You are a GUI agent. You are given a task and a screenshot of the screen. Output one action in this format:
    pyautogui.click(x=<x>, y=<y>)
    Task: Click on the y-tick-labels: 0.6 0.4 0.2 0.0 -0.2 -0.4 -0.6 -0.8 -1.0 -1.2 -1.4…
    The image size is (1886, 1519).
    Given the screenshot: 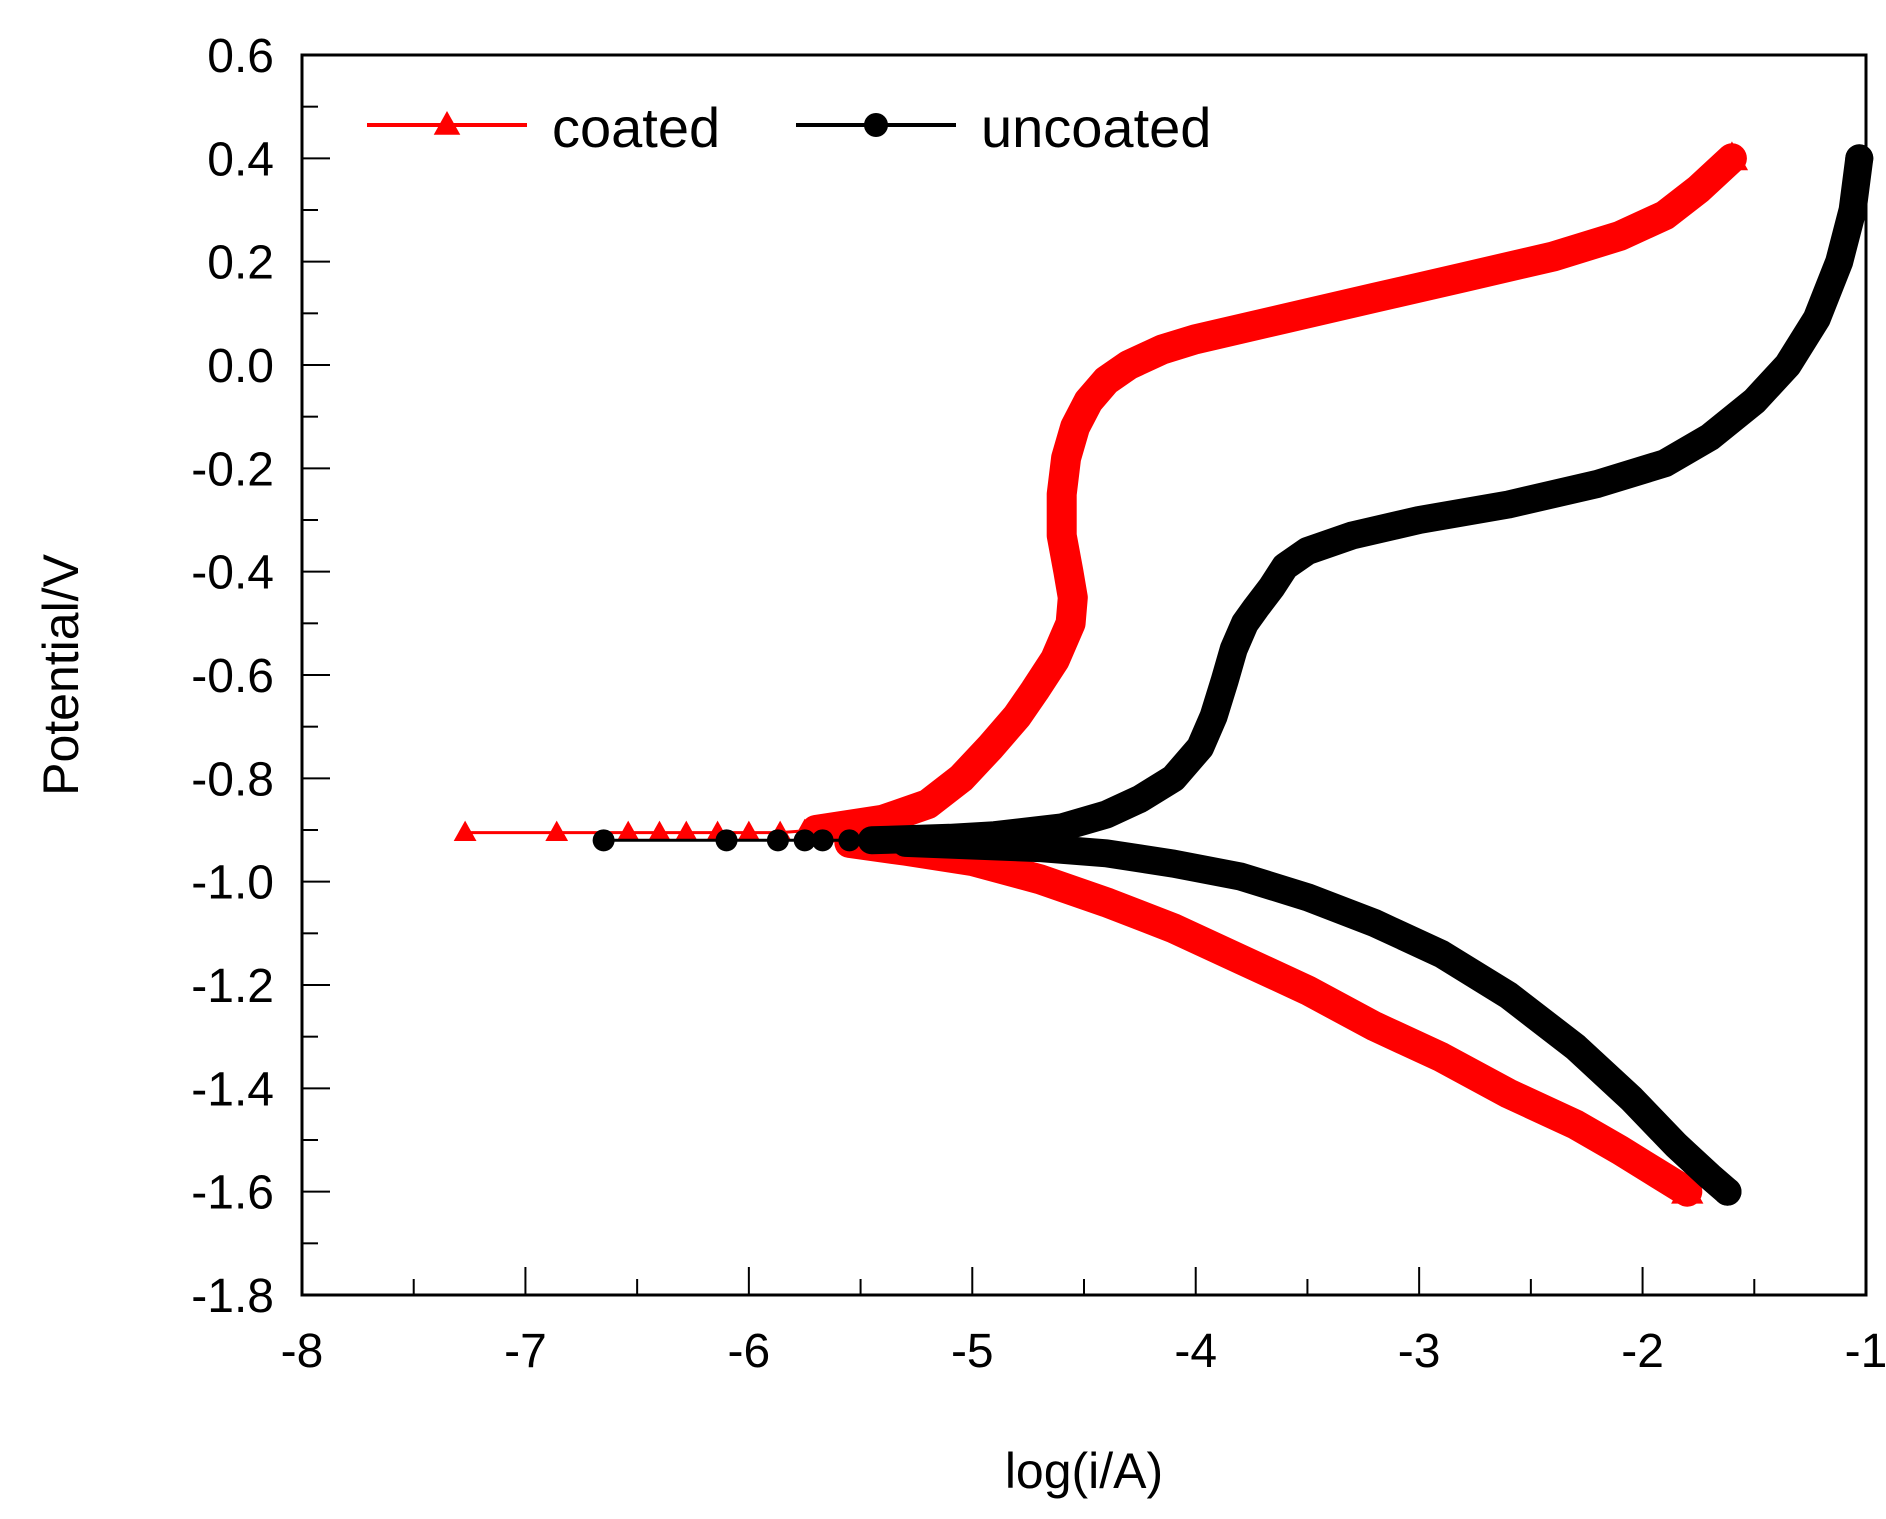 What is the action you would take?
    pyautogui.click(x=232, y=676)
    